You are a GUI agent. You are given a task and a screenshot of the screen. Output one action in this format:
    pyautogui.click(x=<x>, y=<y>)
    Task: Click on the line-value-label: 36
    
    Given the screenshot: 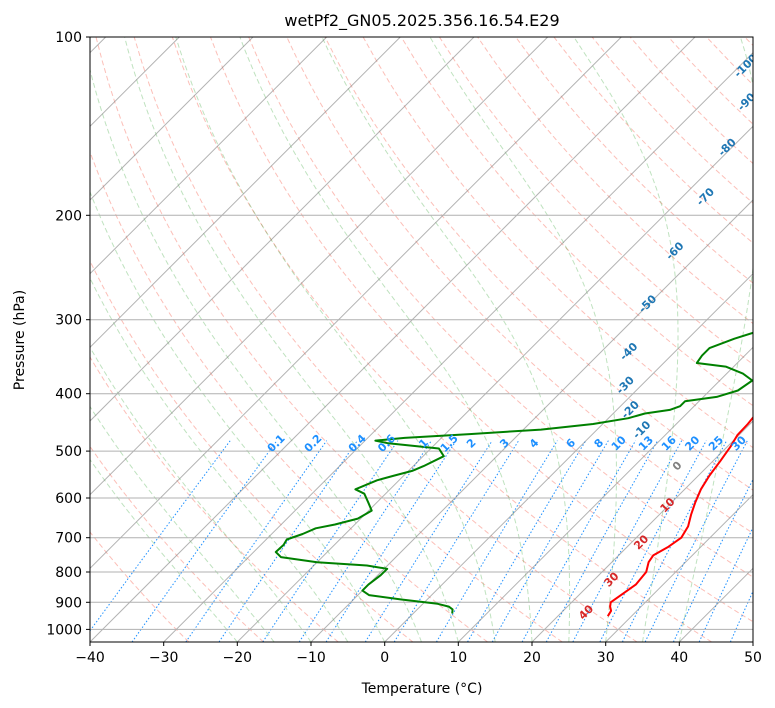 What is the action you would take?
    pyautogui.click(x=760, y=443)
    